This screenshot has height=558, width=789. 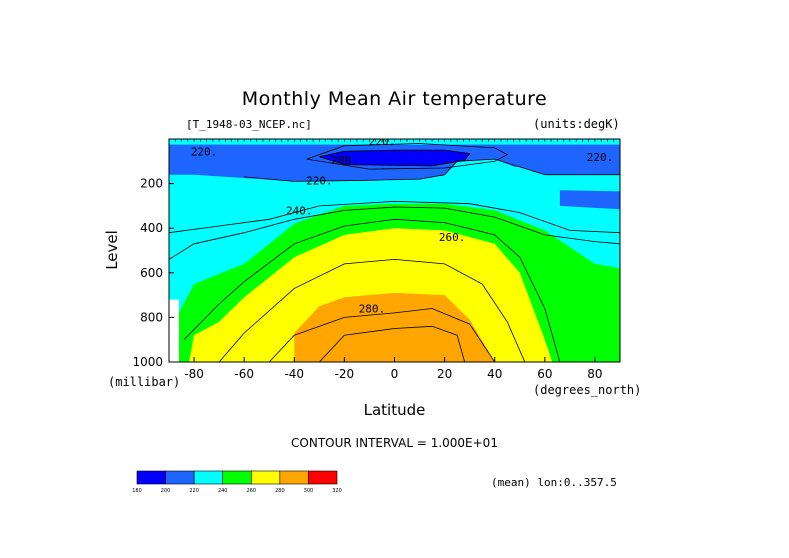 I want to click on contour-label-4: 220., so click(x=319, y=180).